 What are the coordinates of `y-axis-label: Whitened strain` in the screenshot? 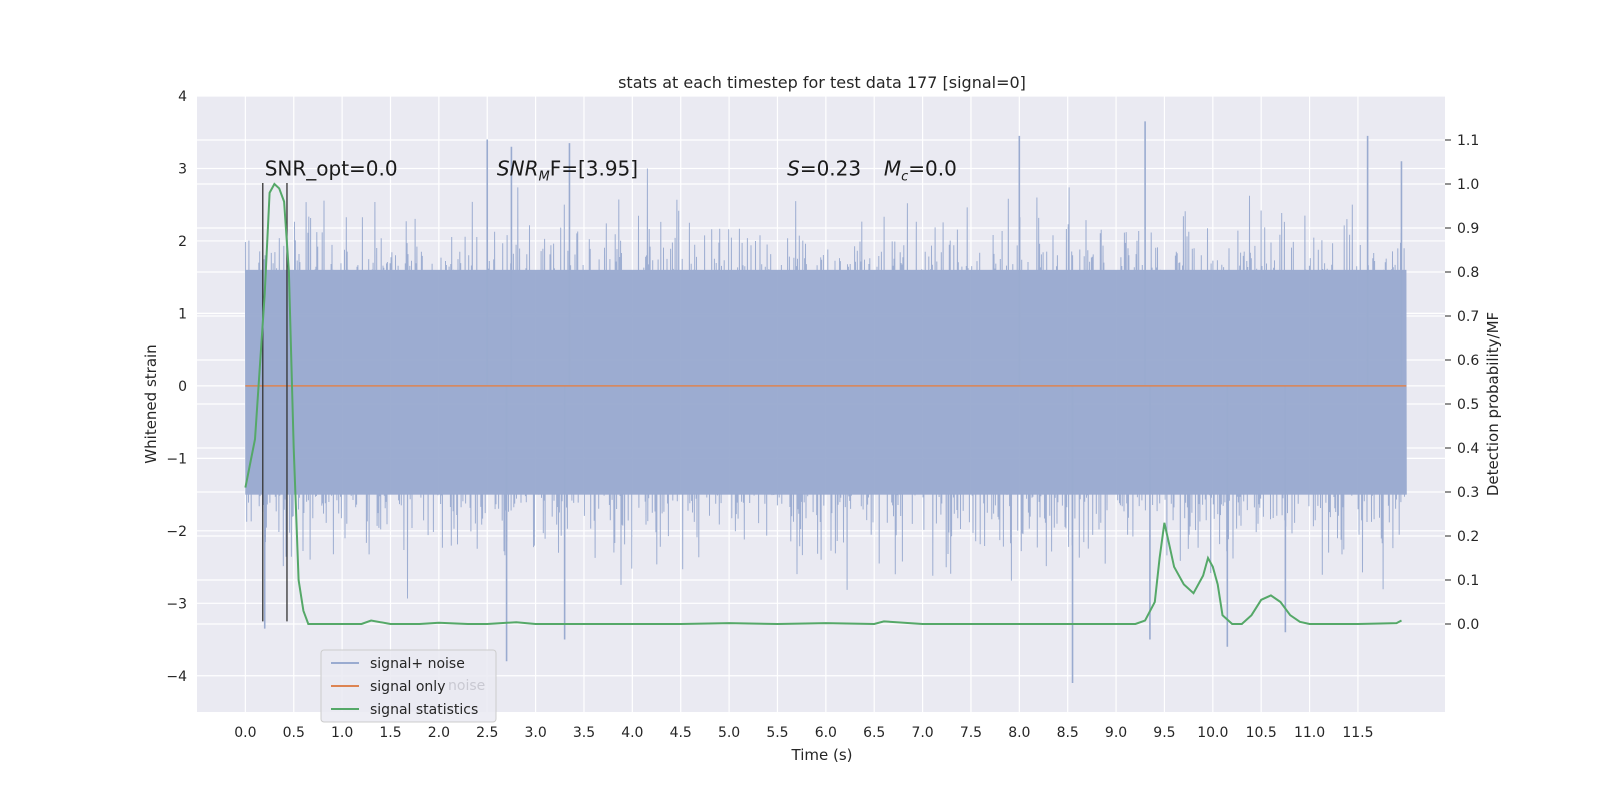 It's located at (151, 403).